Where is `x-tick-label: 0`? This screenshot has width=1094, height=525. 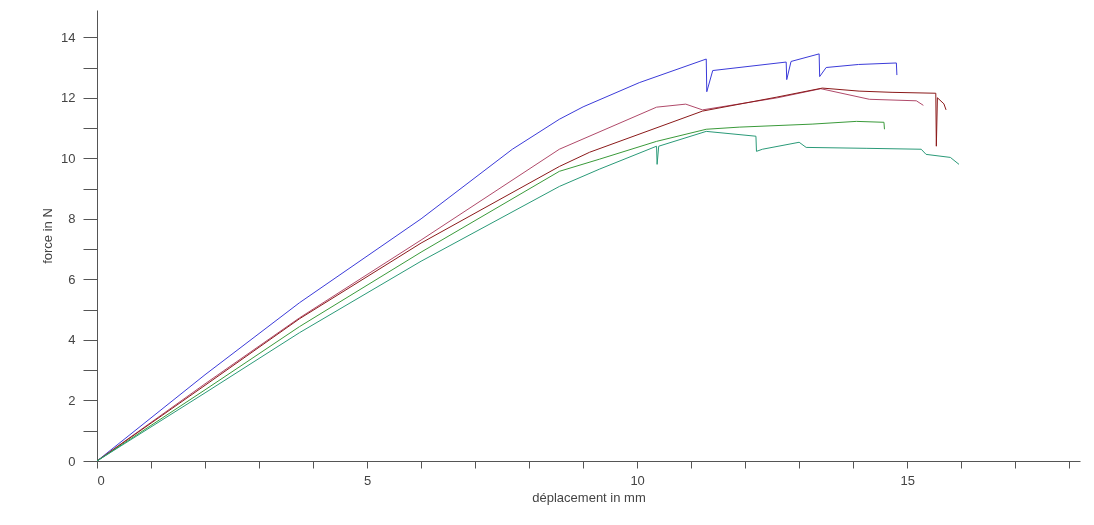 x-tick-label: 0 is located at coordinates (101, 480).